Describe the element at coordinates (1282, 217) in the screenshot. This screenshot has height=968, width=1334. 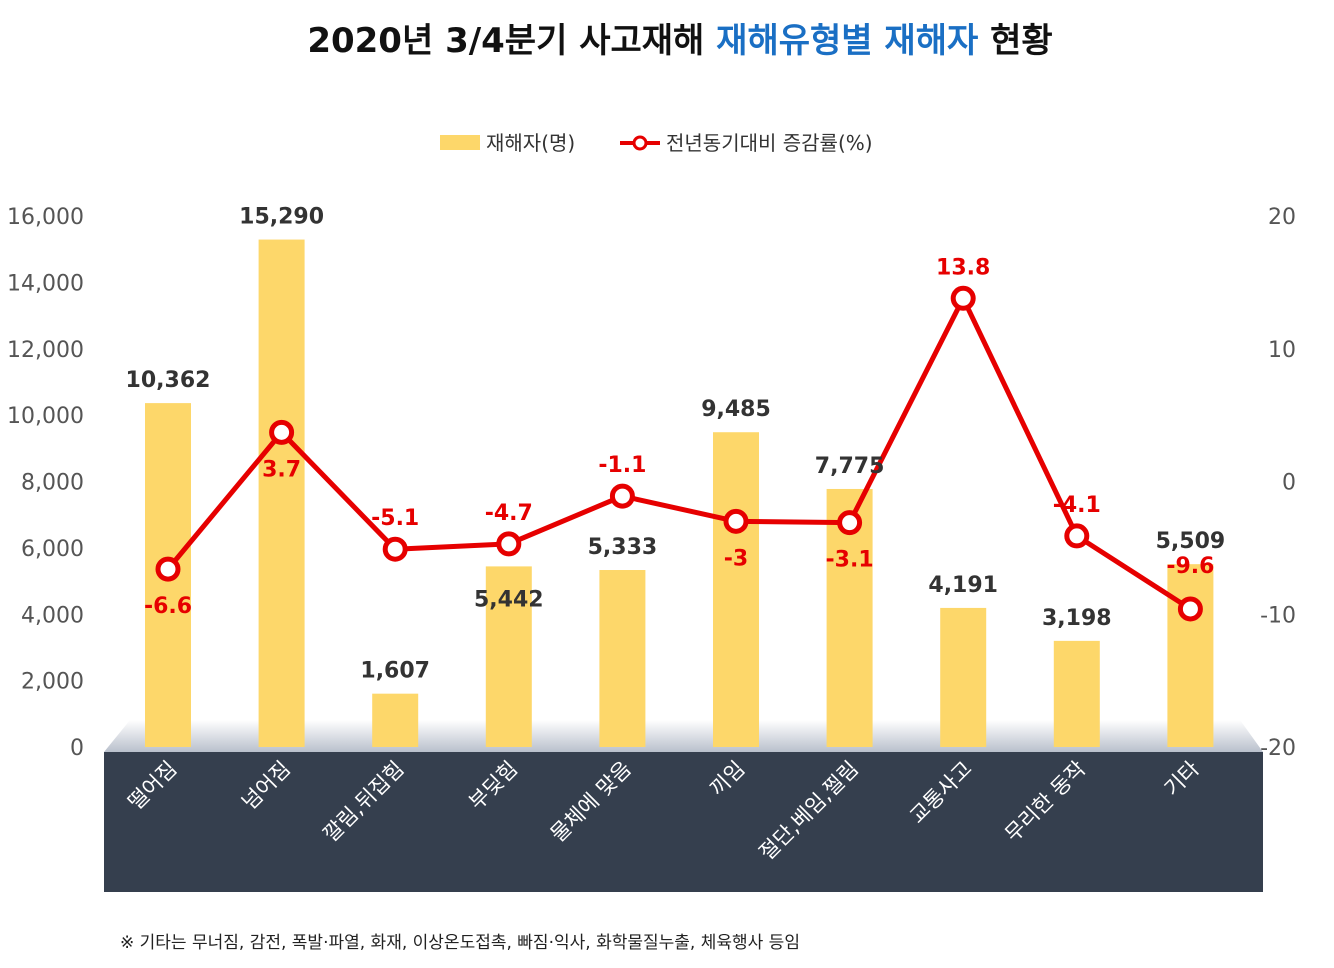
I see `right-tick-label: 20` at that location.